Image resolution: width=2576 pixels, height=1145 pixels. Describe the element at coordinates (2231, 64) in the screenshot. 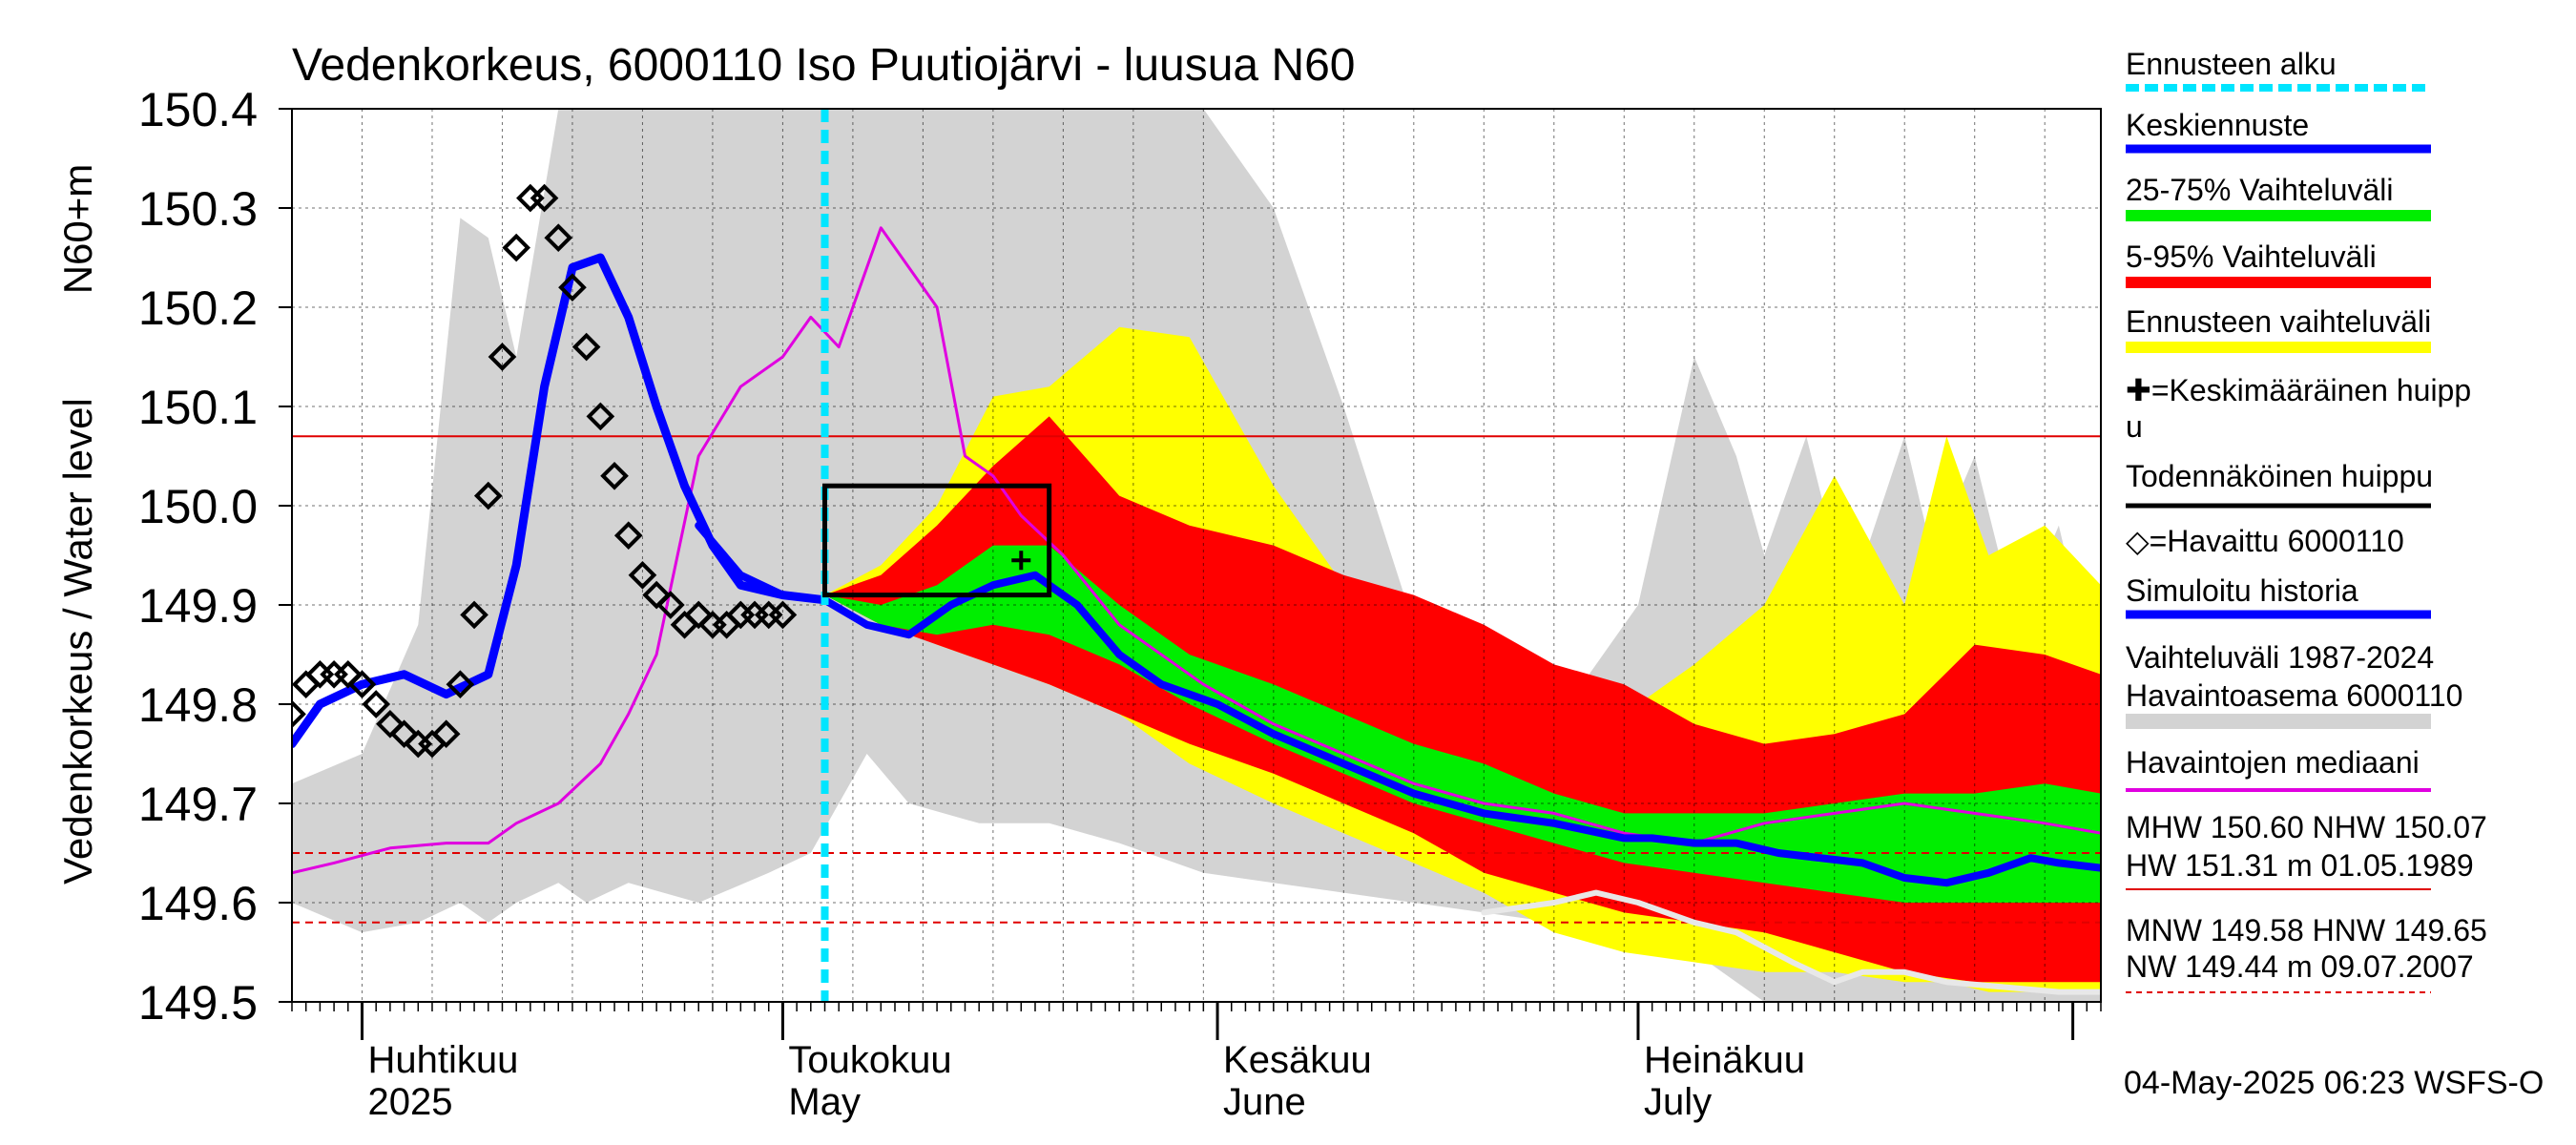

I see `legend-label: Ennusteen alku` at that location.